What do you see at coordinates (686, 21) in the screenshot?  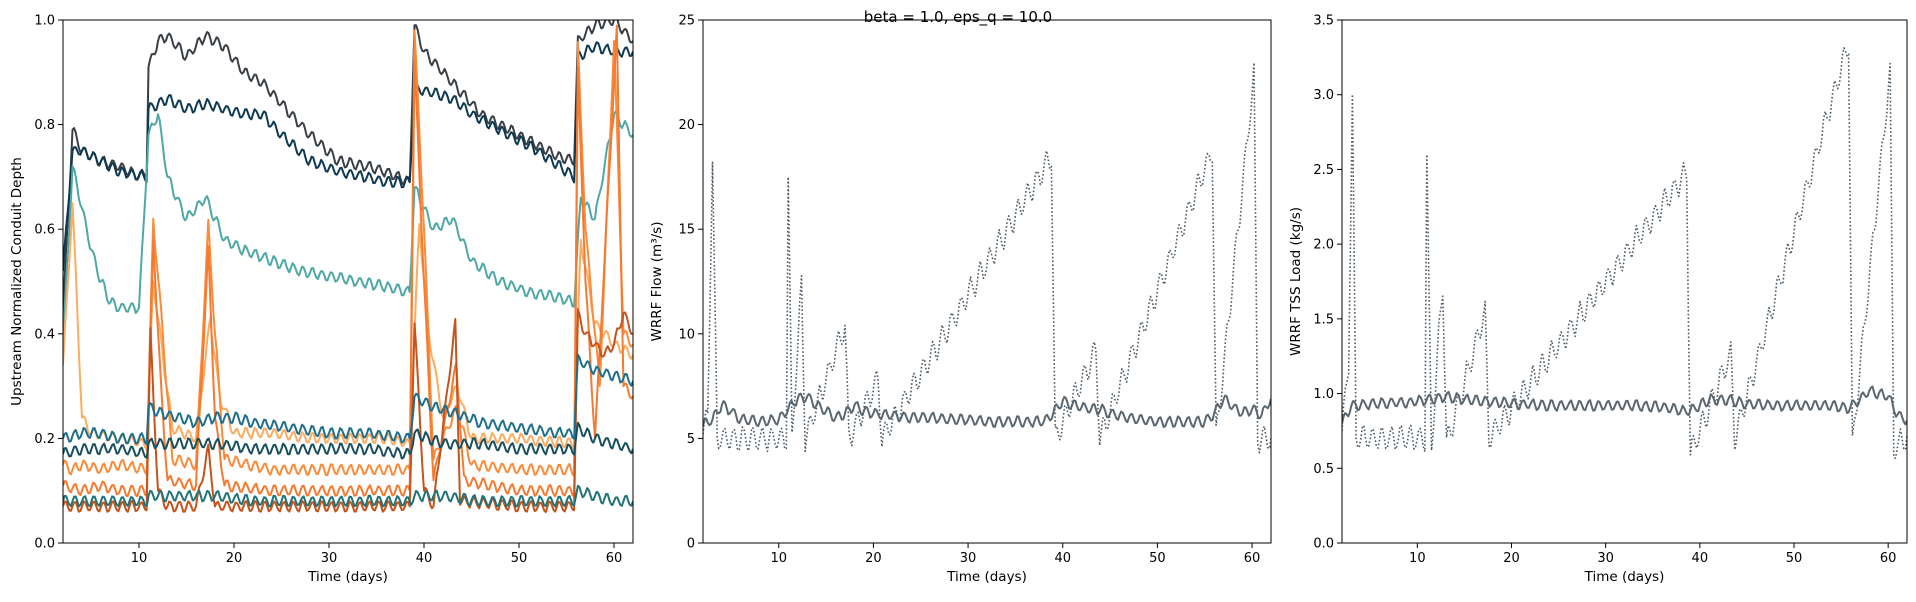 I see `y-tick-label: 25` at bounding box center [686, 21].